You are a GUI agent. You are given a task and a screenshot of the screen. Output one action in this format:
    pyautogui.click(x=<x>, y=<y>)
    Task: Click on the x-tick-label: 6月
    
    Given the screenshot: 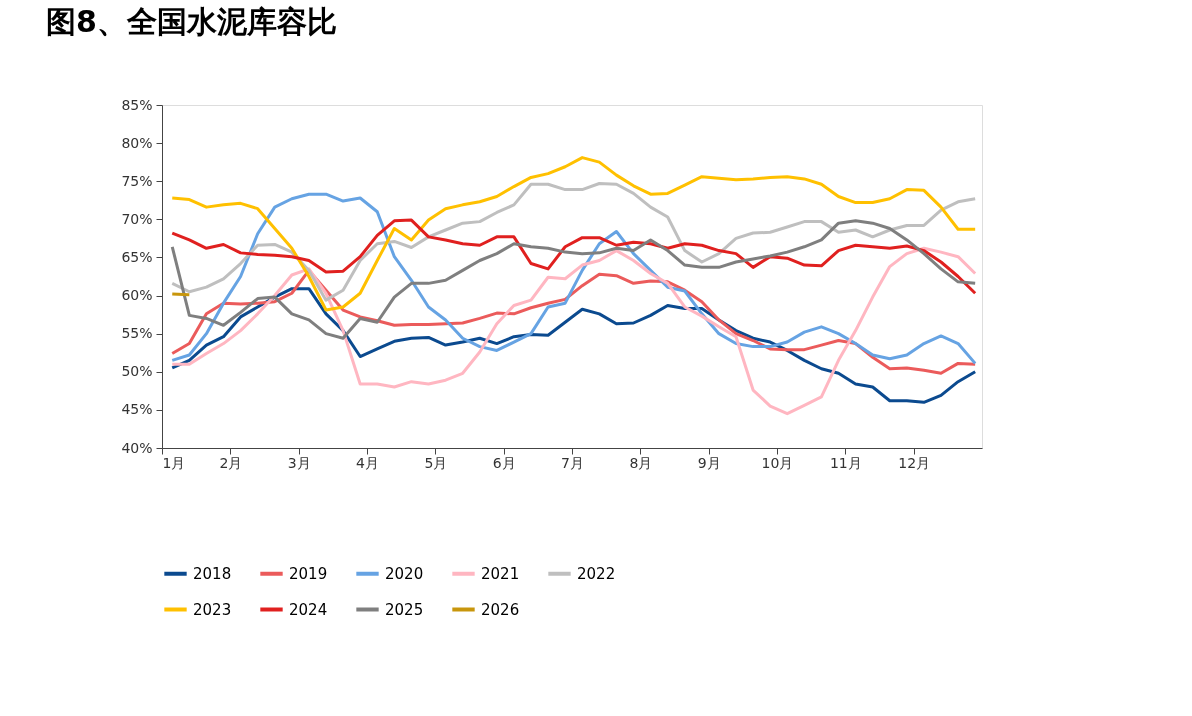 What is the action you would take?
    pyautogui.click(x=504, y=462)
    